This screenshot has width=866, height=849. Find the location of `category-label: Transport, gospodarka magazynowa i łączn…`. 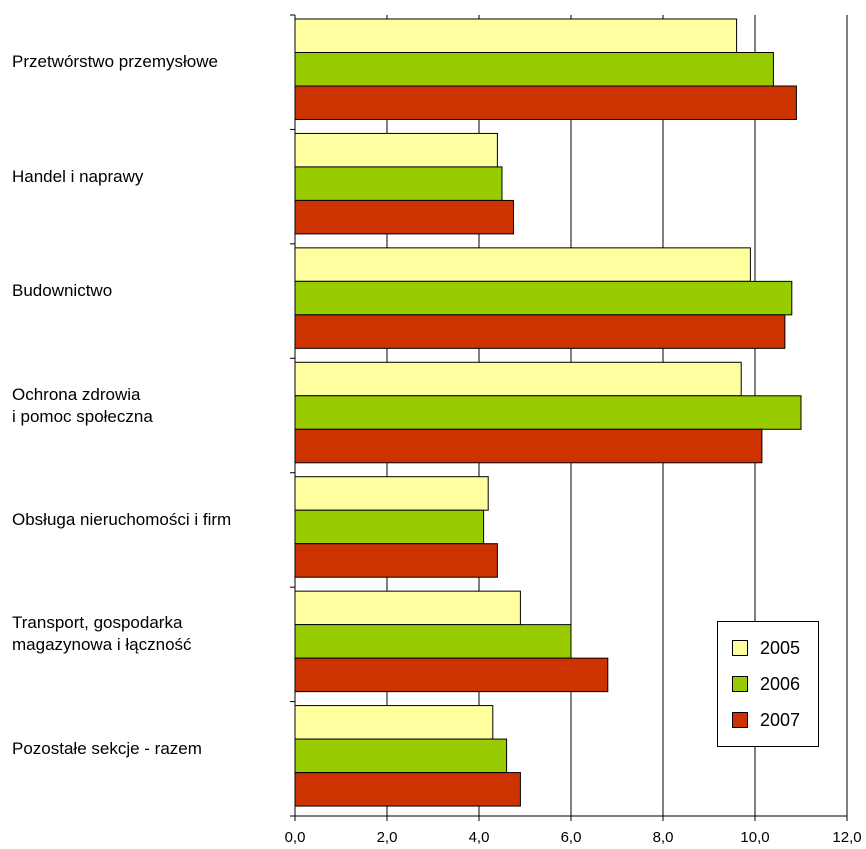

category-label: Transport, gospodarka magazynowa i łączn… is located at coordinates (152, 634).